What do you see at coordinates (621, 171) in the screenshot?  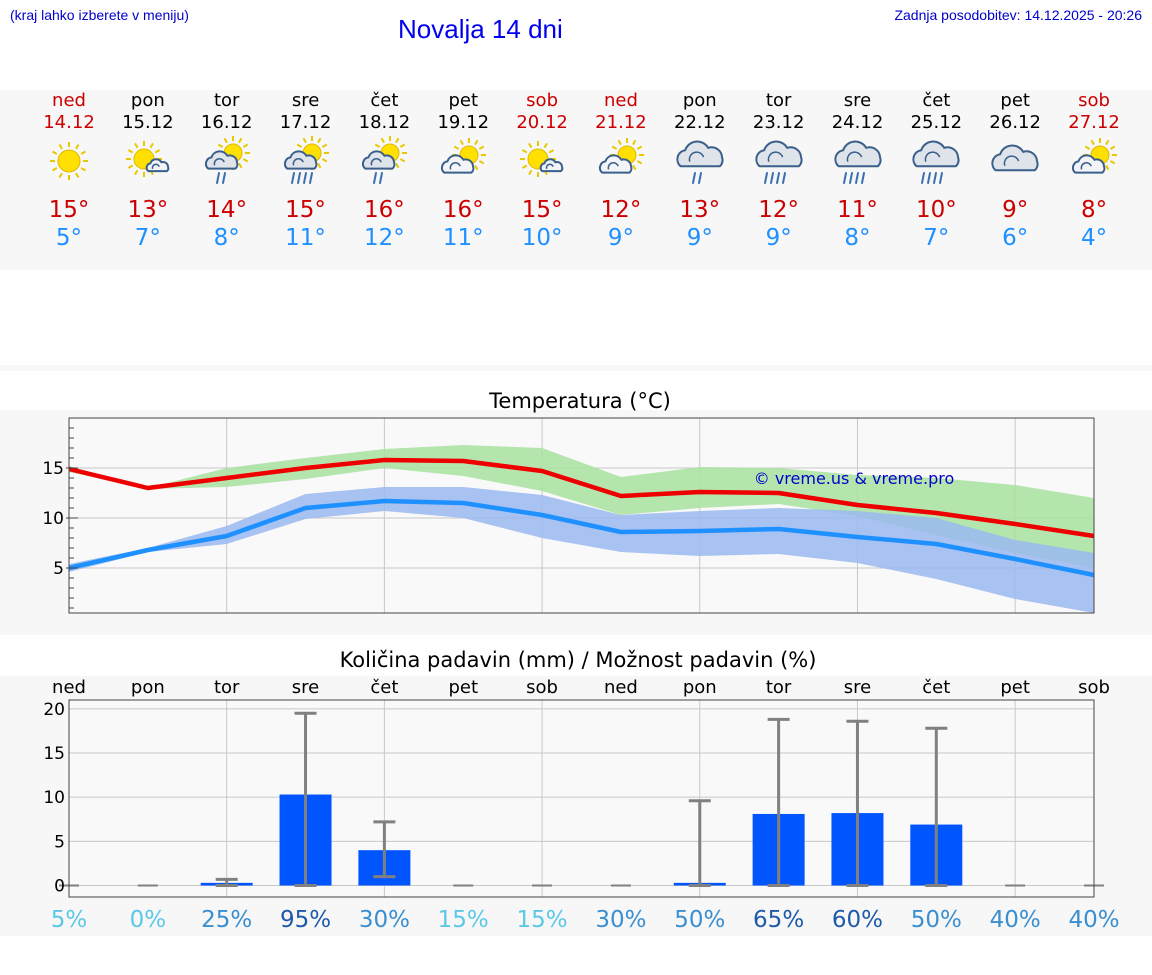 I see `forecast-day: ned 21.12 12° 9°` at bounding box center [621, 171].